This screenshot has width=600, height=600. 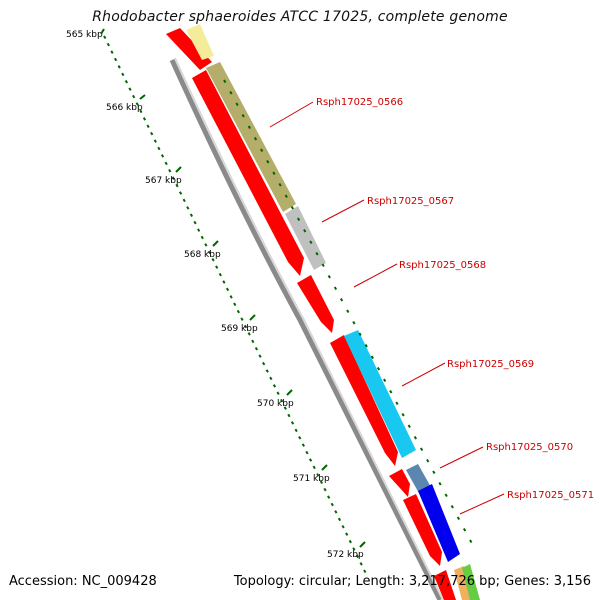 I want to click on tick-label-570: 570 kbp, so click(x=275, y=404).